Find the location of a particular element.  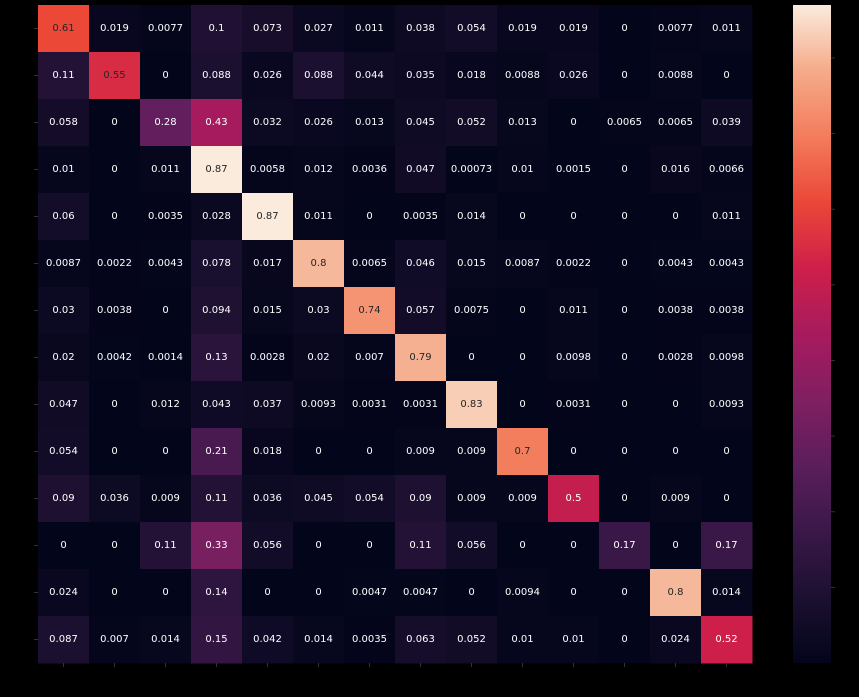

cell-value-label: 0.0093 is located at coordinates (726, 404).